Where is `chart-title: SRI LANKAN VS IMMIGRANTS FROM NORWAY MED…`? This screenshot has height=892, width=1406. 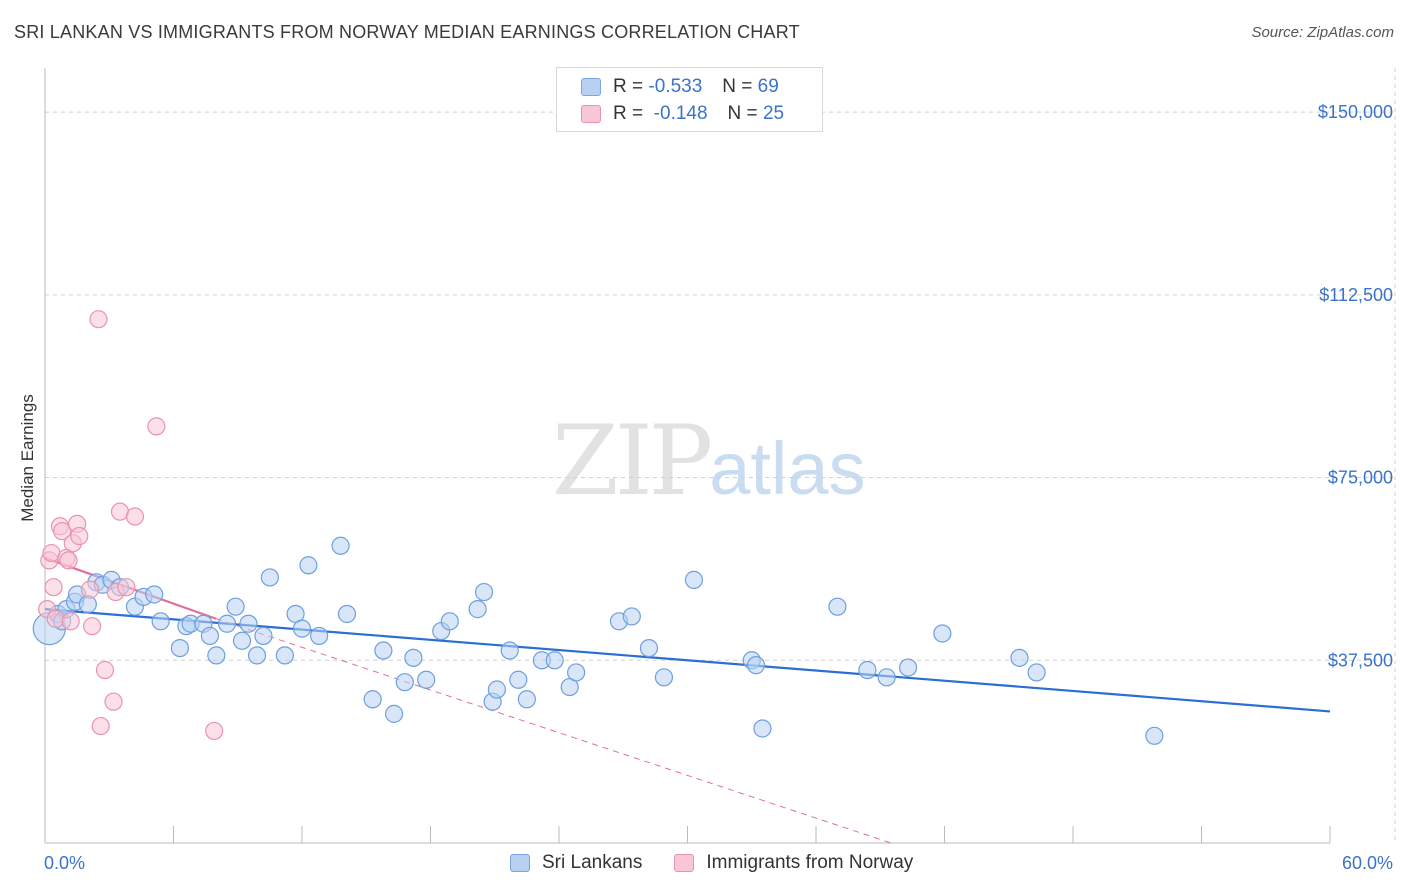
chart-title: SRI LANKAN VS IMMIGRANTS FROM NORWAY MED… is located at coordinates (407, 32).